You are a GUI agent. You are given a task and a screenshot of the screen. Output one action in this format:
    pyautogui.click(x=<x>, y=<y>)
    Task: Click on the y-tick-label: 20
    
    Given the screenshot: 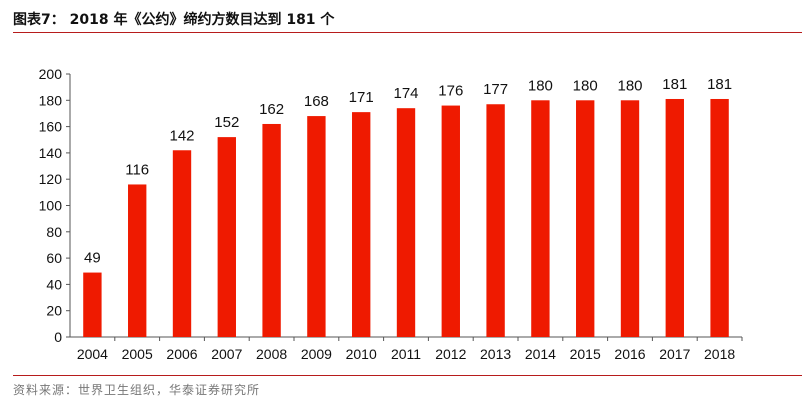 What is the action you would take?
    pyautogui.click(x=54, y=311)
    